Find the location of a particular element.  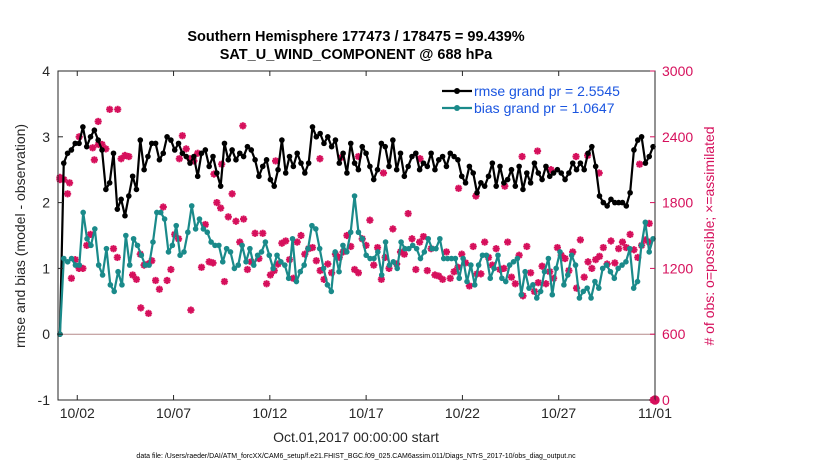

y-tick-label-left: 4 is located at coordinates (46, 71).